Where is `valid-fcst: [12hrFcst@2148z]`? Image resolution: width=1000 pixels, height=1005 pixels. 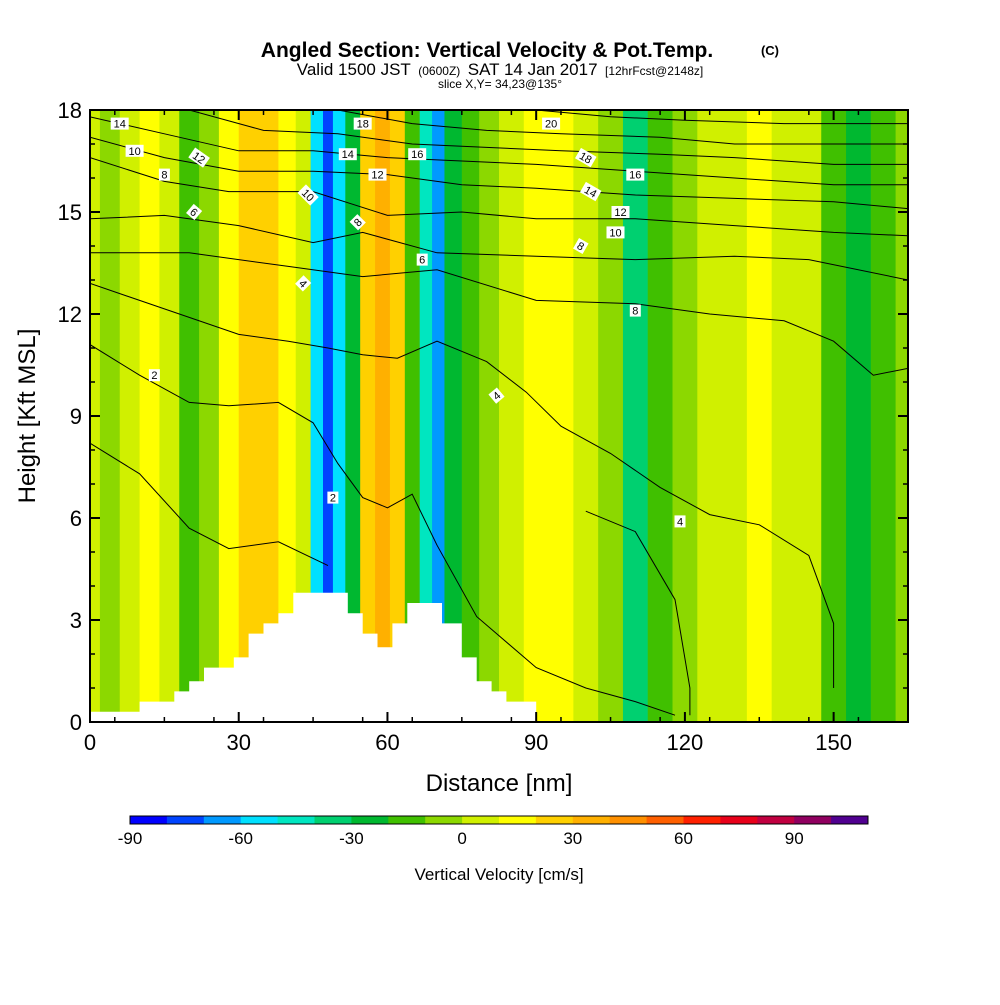
valid-fcst: [12hrFcst@2148z] is located at coordinates (654, 71).